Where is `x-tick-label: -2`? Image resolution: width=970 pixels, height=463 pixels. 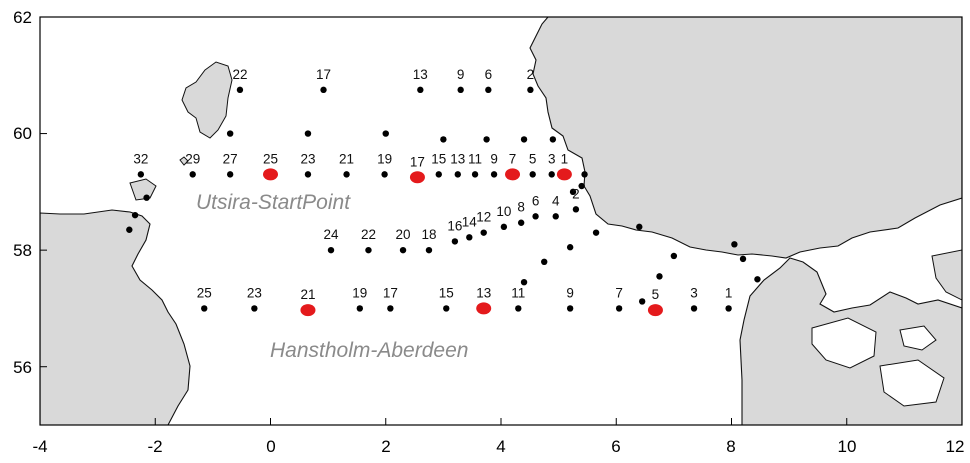 x-tick-label: -2 is located at coordinates (154, 446).